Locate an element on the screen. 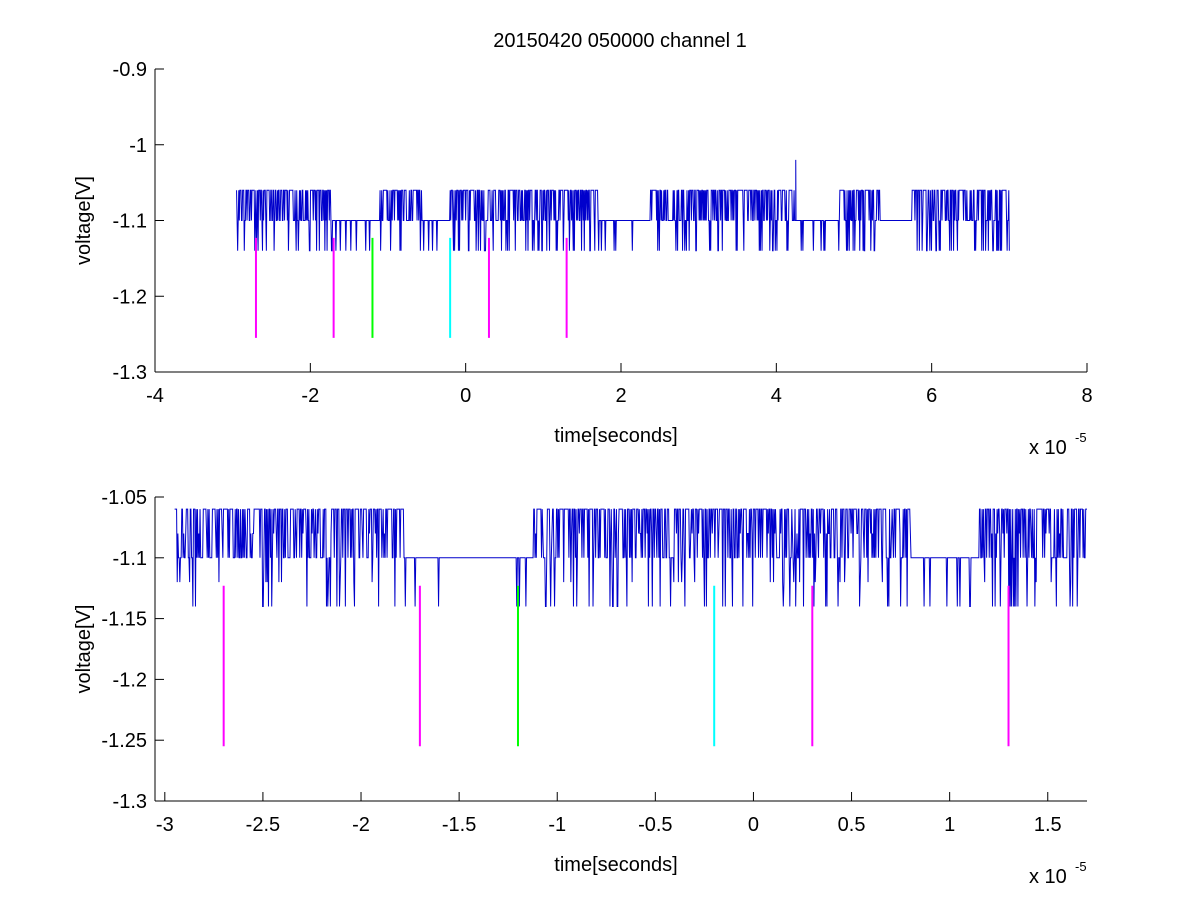 Image resolution: width=1200 pixels, height=901 pixels. x-tick-label: 8 is located at coordinates (1086, 396).